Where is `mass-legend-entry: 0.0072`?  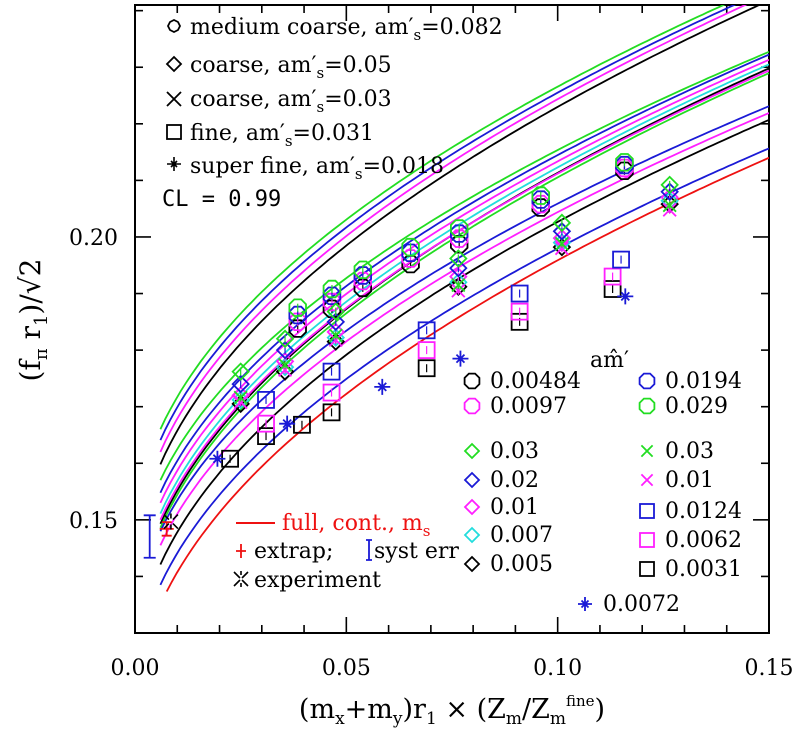 mass-legend-entry: 0.0072 is located at coordinates (629, 604).